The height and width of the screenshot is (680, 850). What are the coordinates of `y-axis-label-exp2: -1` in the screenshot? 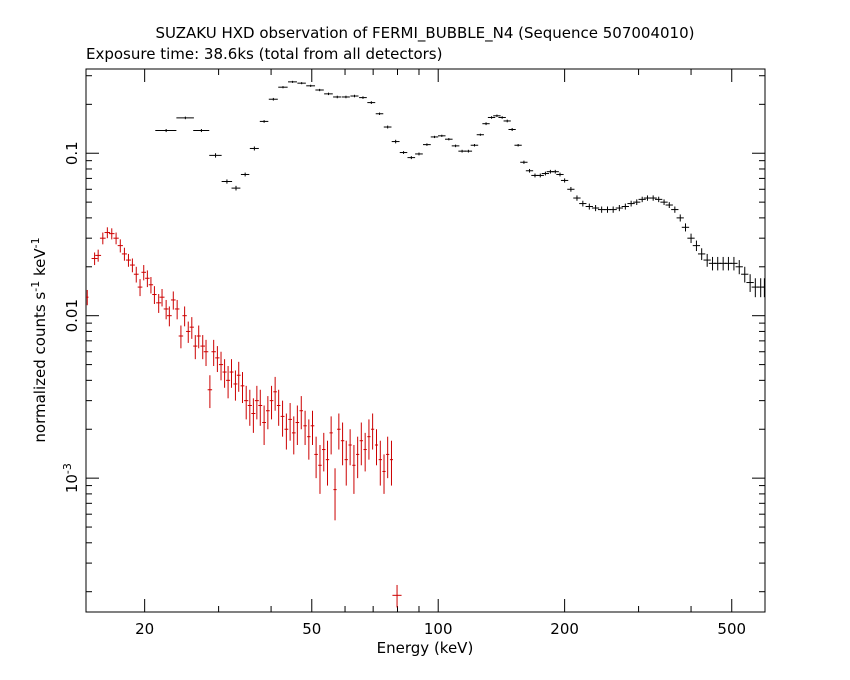 It's located at (35, 242).